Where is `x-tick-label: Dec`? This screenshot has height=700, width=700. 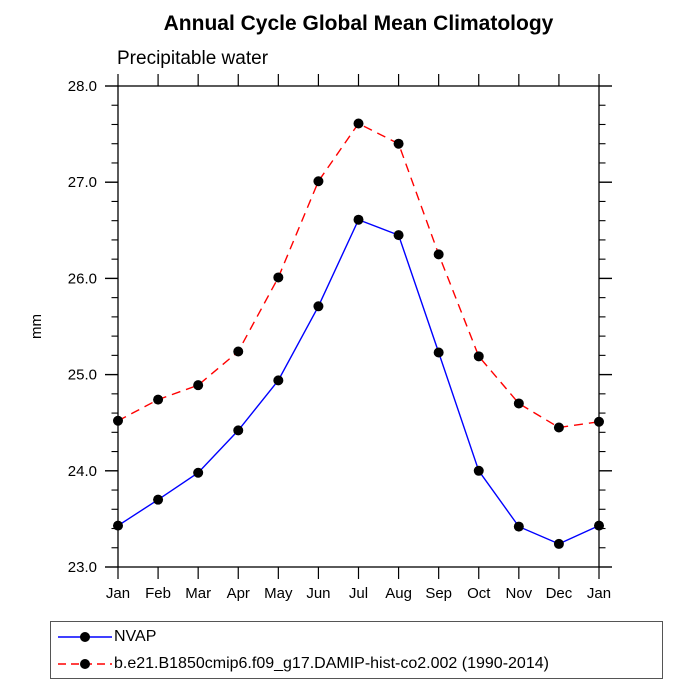 x-tick-label: Dec is located at coordinates (559, 593).